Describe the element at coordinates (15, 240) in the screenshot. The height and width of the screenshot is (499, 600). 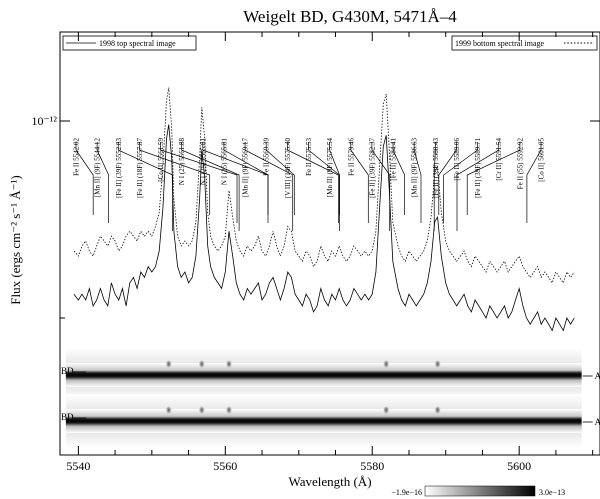
I see `y-axis-label: Flux (ergs cm⁻² s⁻¹ Å⁻¹)` at that location.